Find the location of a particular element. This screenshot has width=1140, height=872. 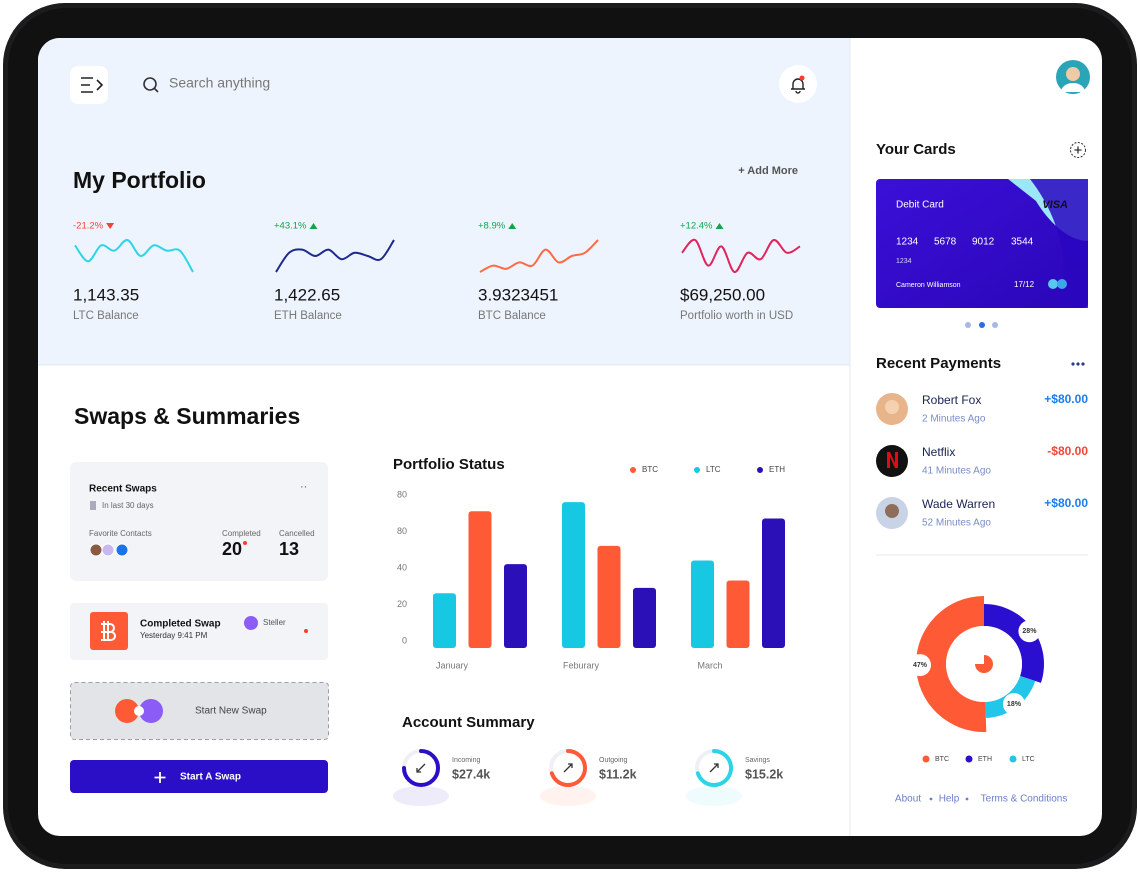

account-summary-title: Account Summary is located at coordinates (468, 722).